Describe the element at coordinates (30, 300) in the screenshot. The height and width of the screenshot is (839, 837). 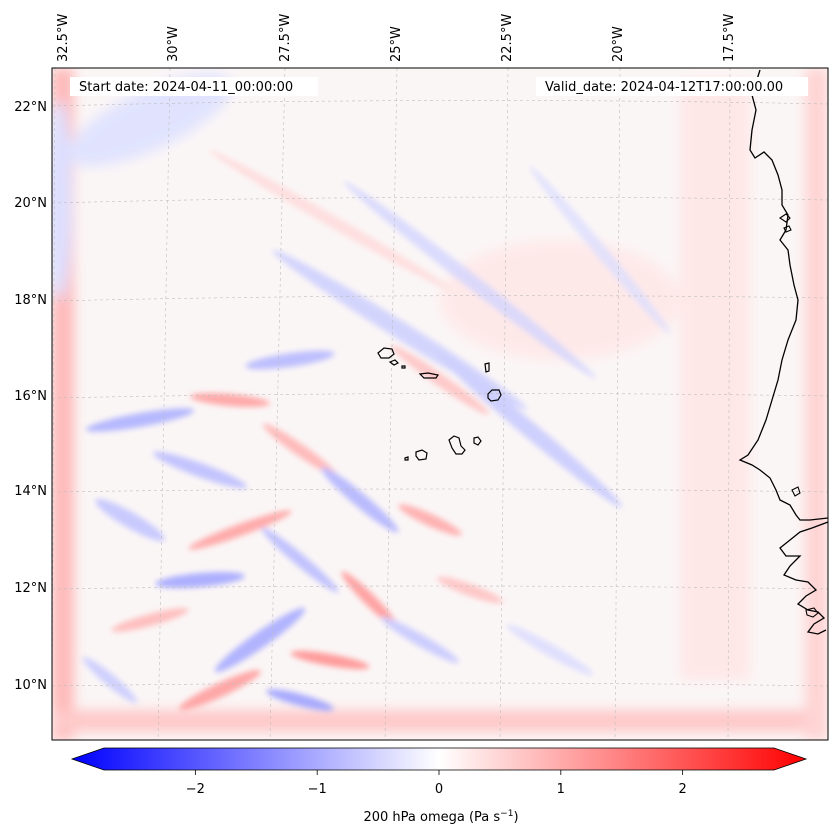
I see `lat-label-18n: 18°N` at that location.